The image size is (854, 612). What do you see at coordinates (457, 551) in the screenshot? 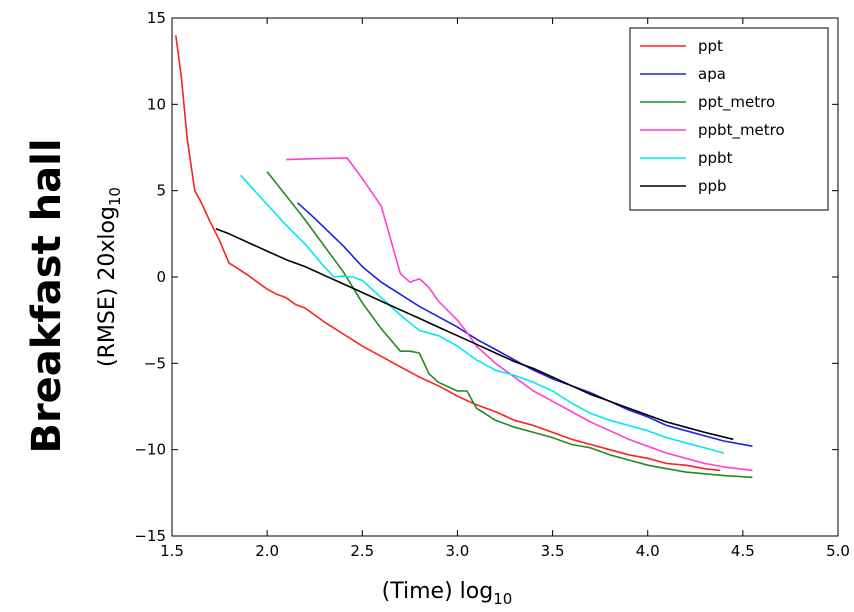
I see `x-tick-label: 3.0` at bounding box center [457, 551].